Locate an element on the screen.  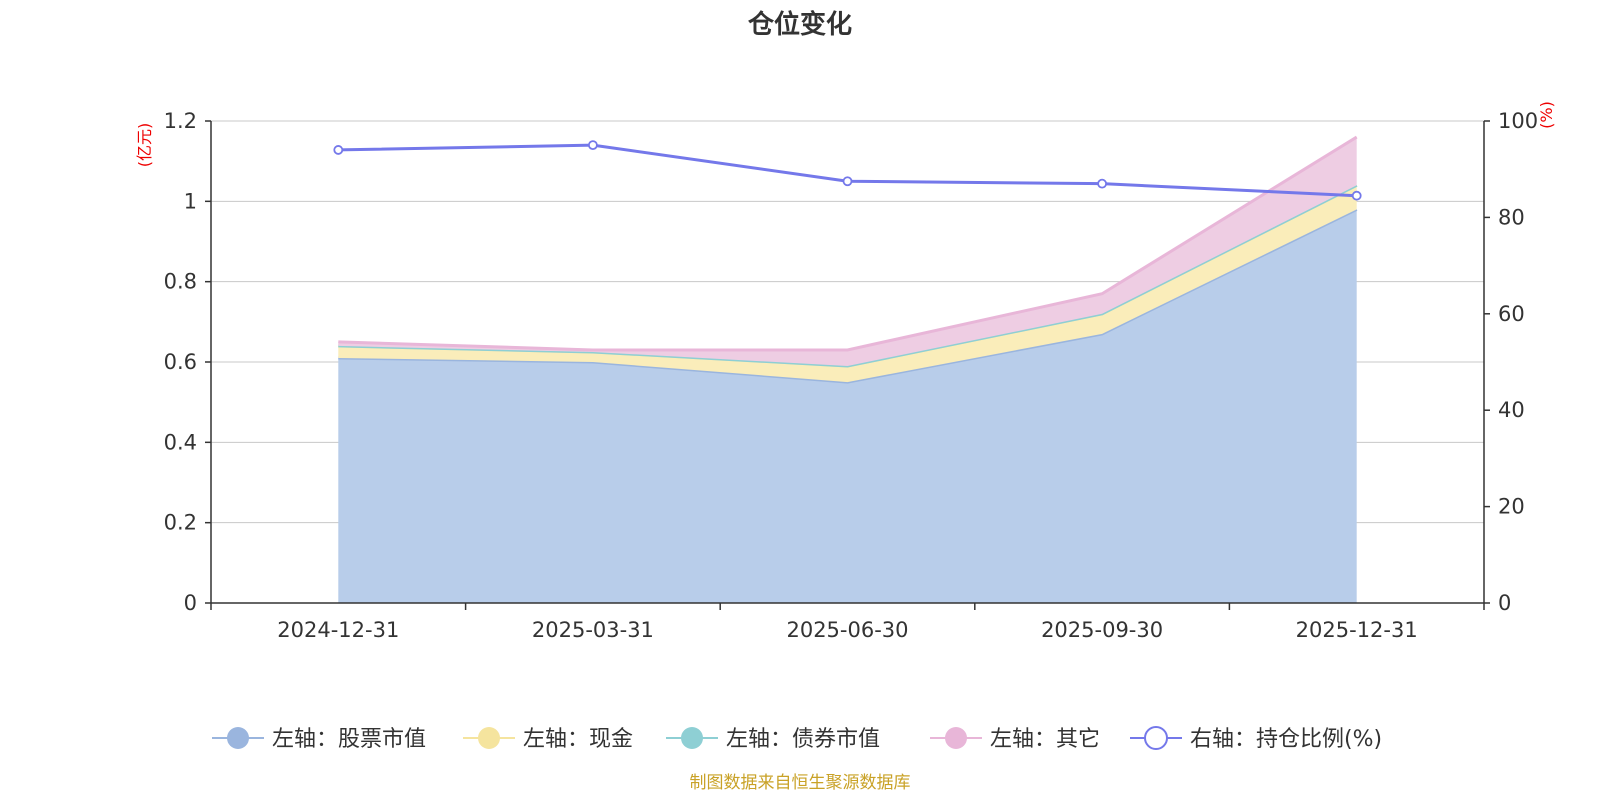
right-tick-label: 60 is located at coordinates (1511, 314).